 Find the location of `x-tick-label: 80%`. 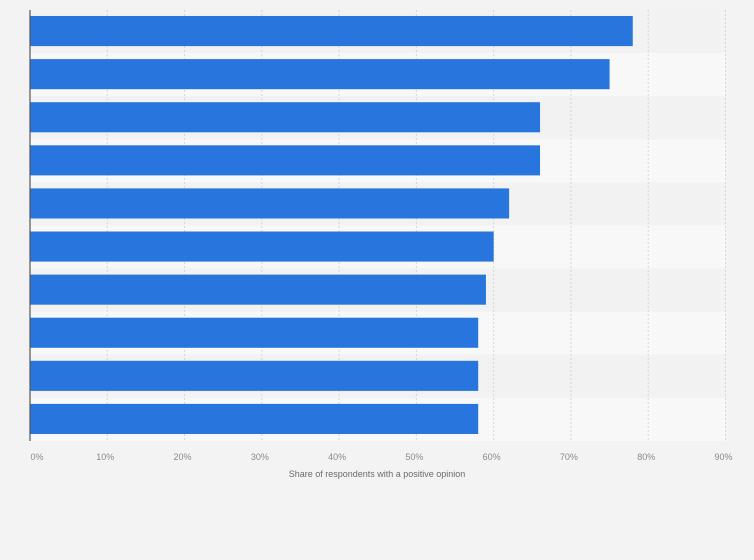

x-tick-label: 80% is located at coordinates (646, 457).